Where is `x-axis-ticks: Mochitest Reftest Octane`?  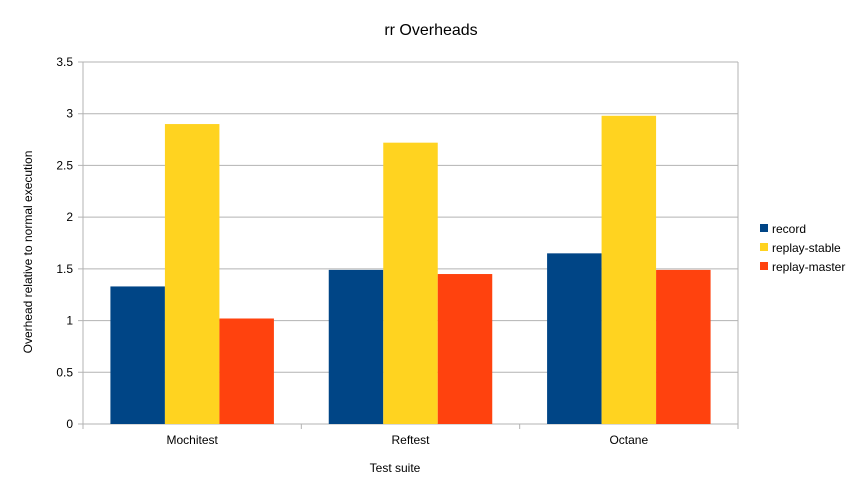
x-axis-ticks: Mochitest Reftest Octane is located at coordinates (407, 440).